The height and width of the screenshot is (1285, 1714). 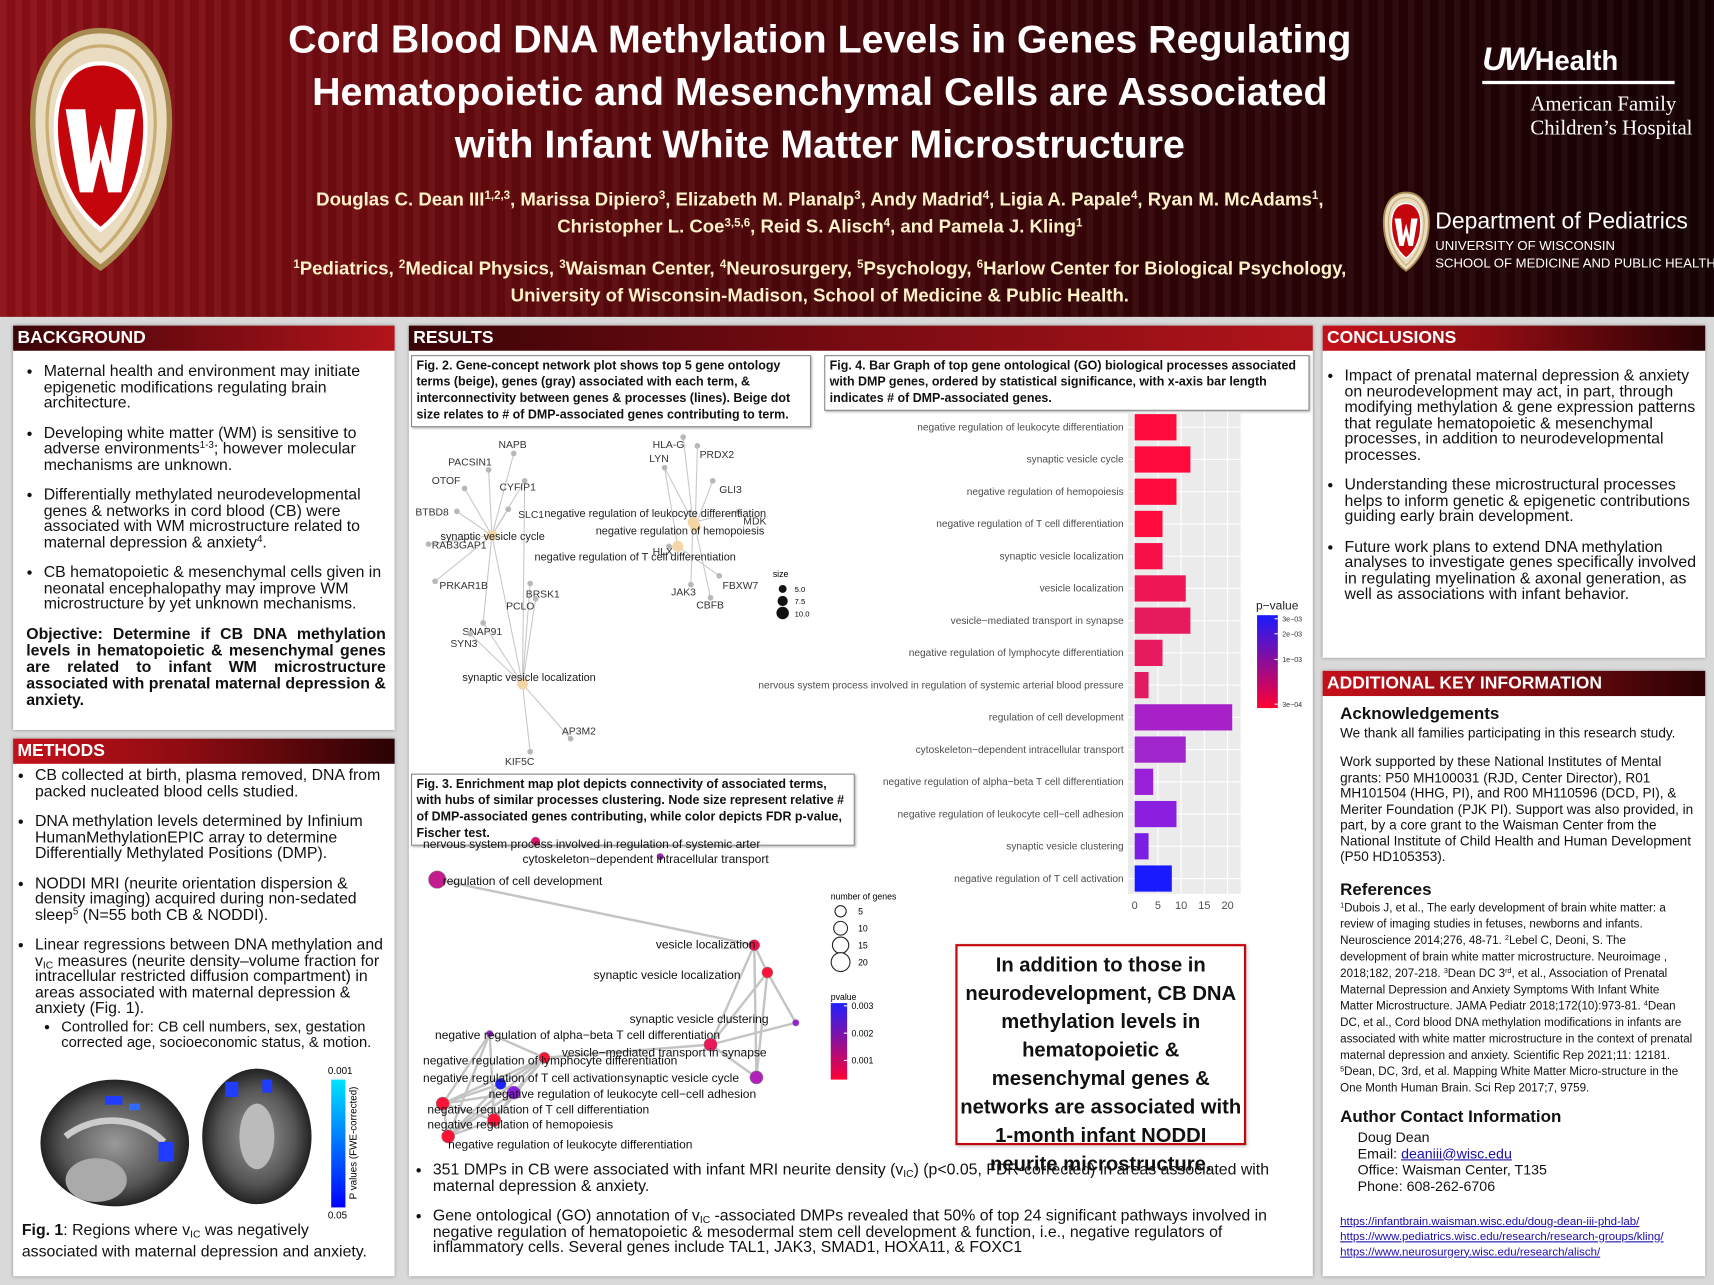 I want to click on text-run: , Ryan M. McAdams, so click(x=1224, y=199).